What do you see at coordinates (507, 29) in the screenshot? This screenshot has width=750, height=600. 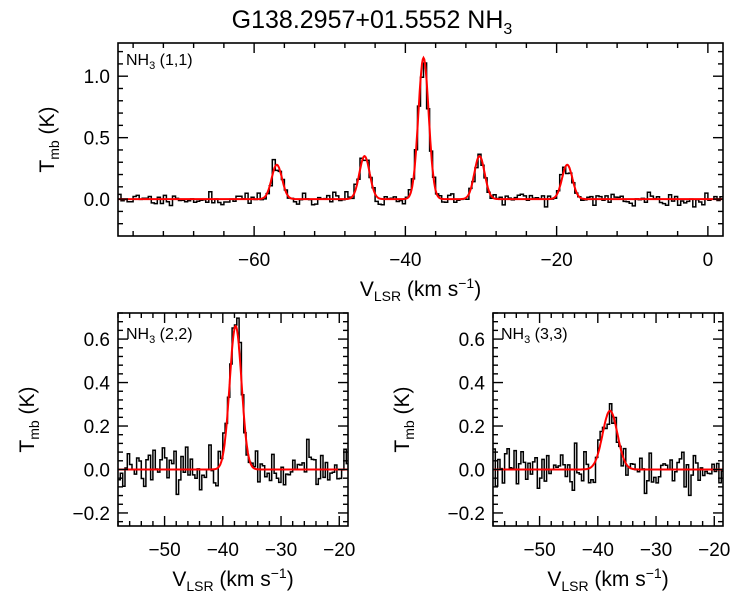 I see `figure-title-sub: 3` at bounding box center [507, 29].